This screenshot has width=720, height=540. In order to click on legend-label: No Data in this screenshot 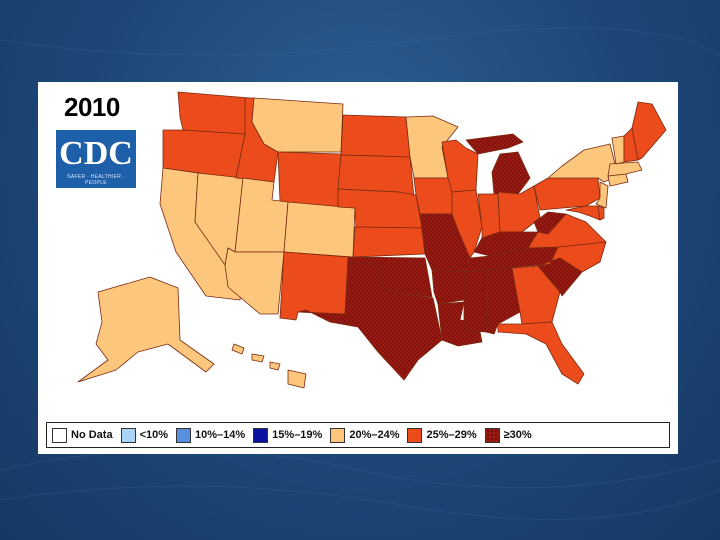, I will do `click(92, 435)`.